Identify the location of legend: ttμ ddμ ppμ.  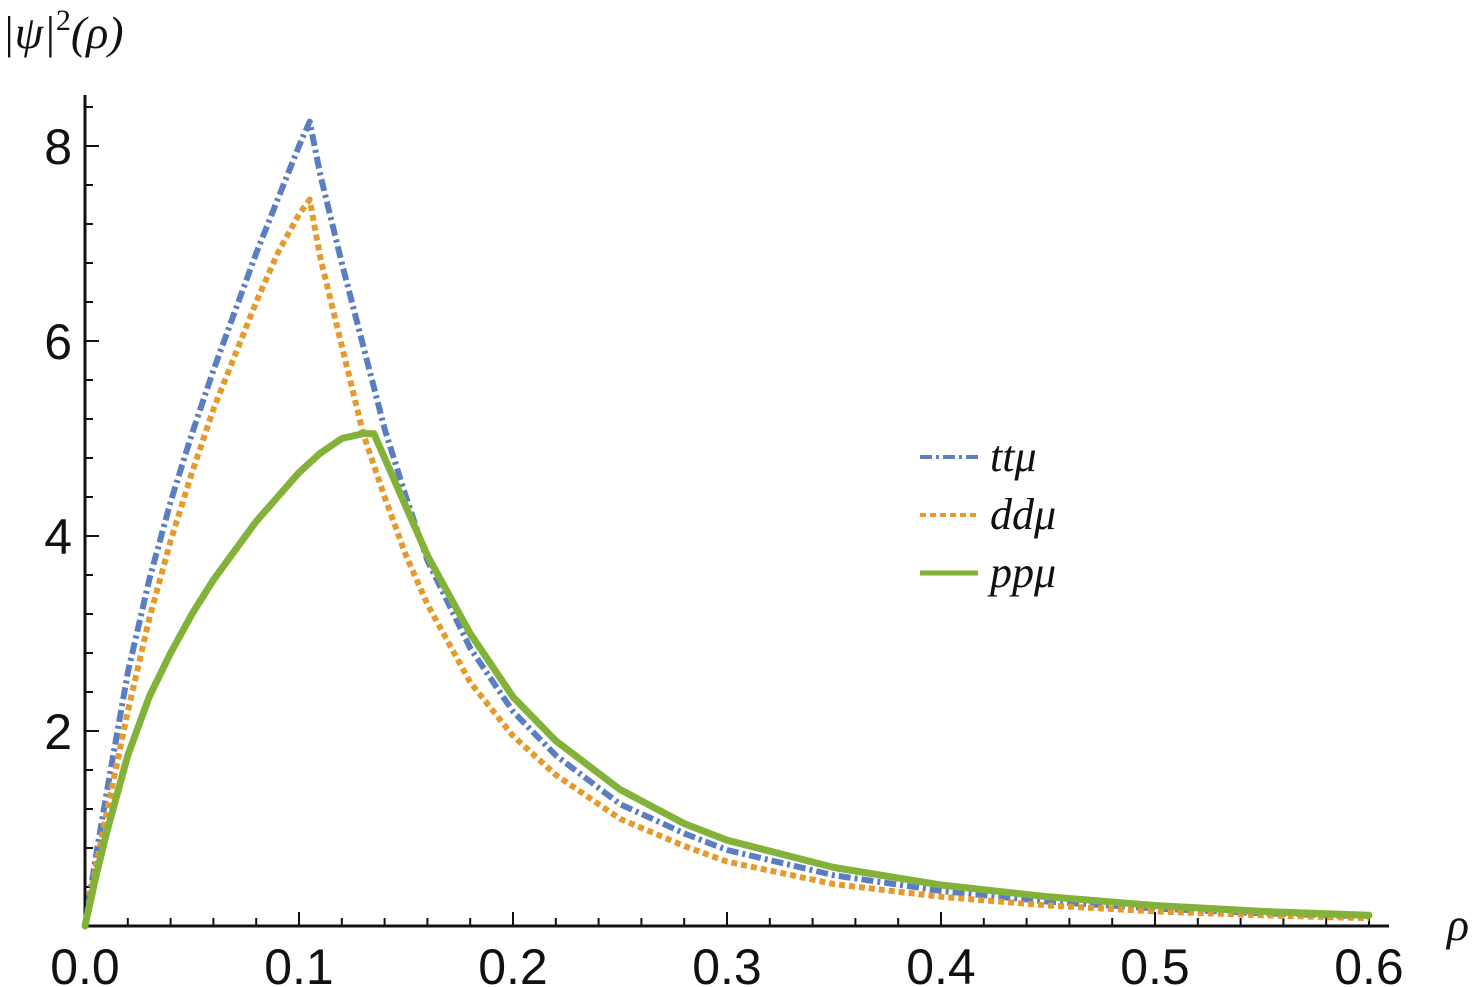
(988, 514).